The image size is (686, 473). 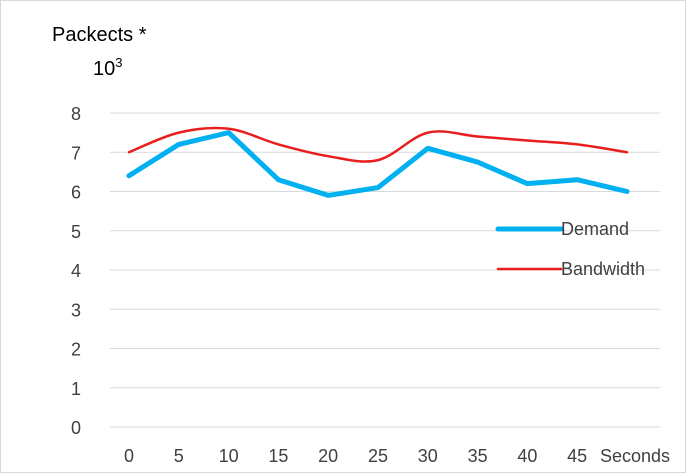 I want to click on x-tick-label: 35, so click(x=478, y=456).